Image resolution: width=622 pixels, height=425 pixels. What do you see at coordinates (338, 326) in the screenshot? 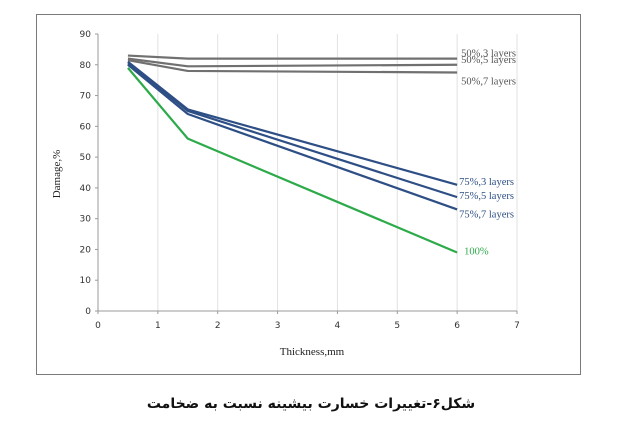
I see `x-tick-label-4: 4` at bounding box center [338, 326].